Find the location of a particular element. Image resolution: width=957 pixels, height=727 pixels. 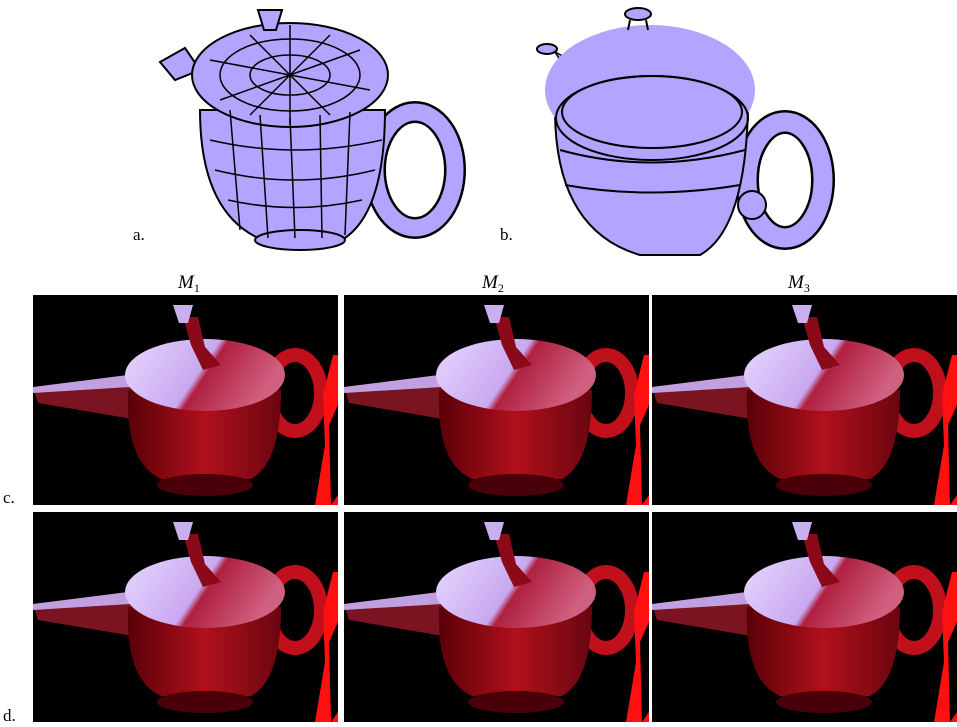

column-header: M2 is located at coordinates (492, 283).